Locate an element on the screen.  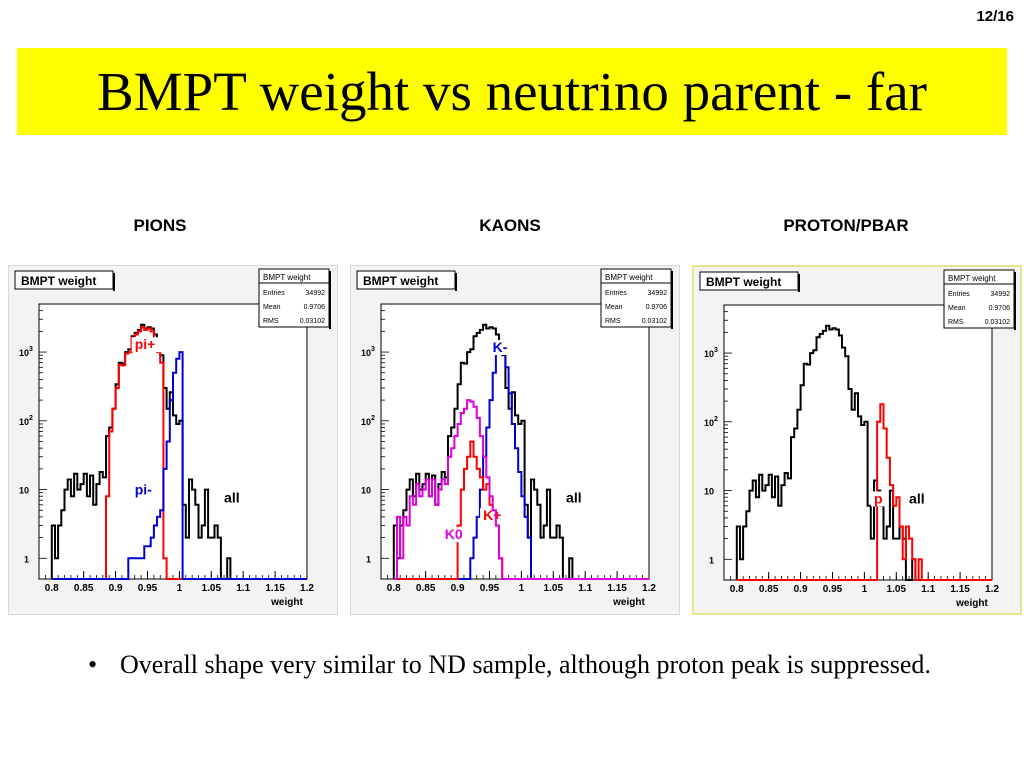
series-p: p is located at coordinates (864, 492).